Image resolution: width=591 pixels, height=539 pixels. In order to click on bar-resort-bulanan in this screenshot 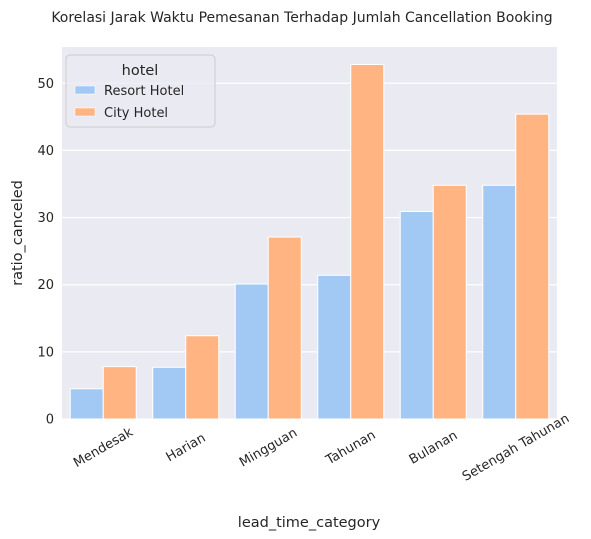, I will do `click(416, 315)`.